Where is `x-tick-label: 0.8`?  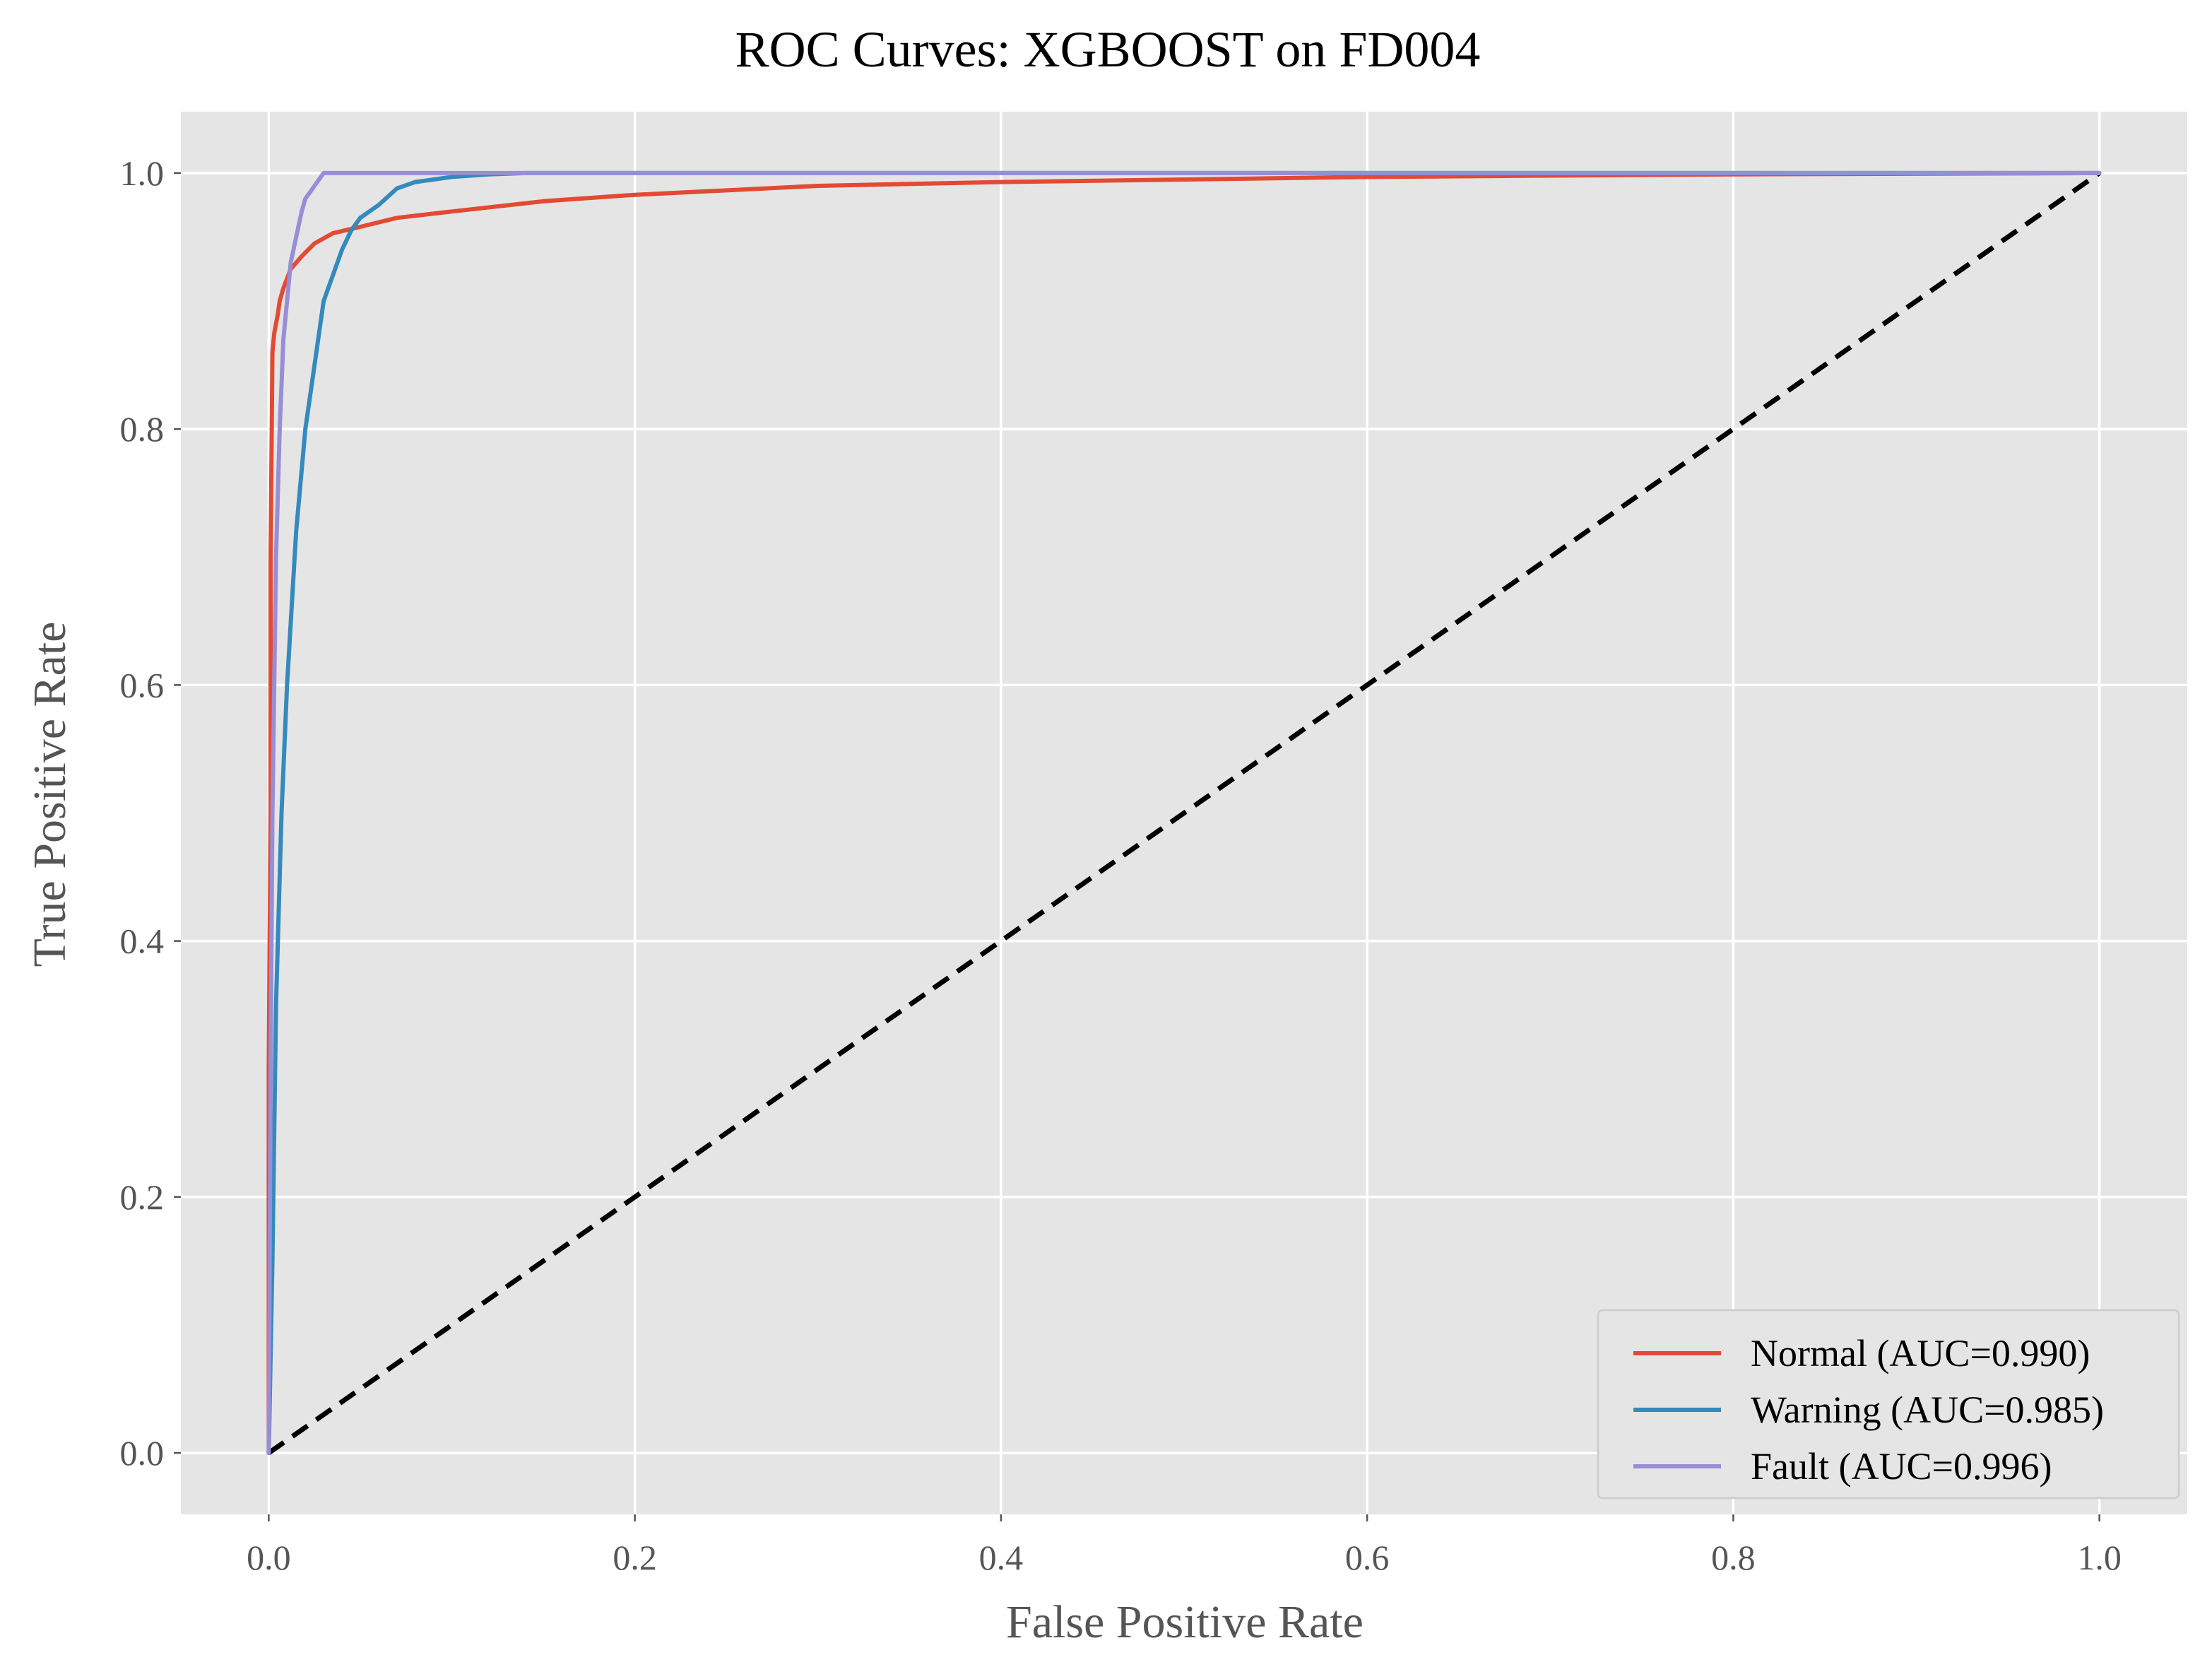 x-tick-label: 0.8 is located at coordinates (1733, 1558).